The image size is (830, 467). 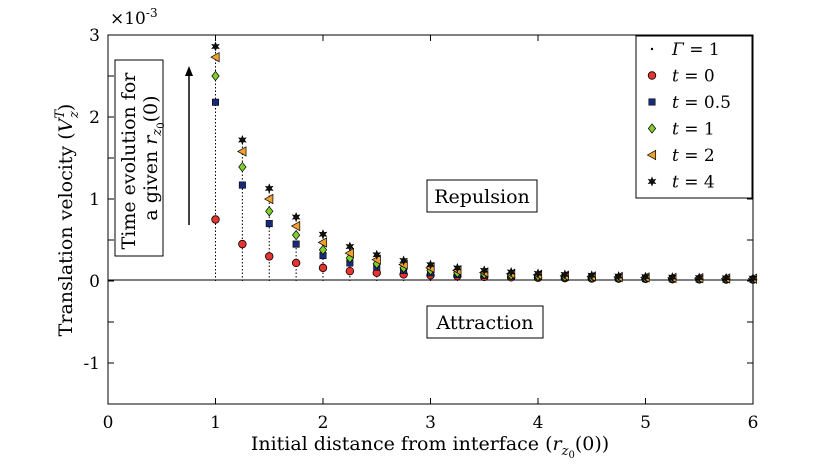 What do you see at coordinates (142, 158) in the screenshot?
I see `time-evolution-text: Time evolution for a given rz0(0)` at bounding box center [142, 158].